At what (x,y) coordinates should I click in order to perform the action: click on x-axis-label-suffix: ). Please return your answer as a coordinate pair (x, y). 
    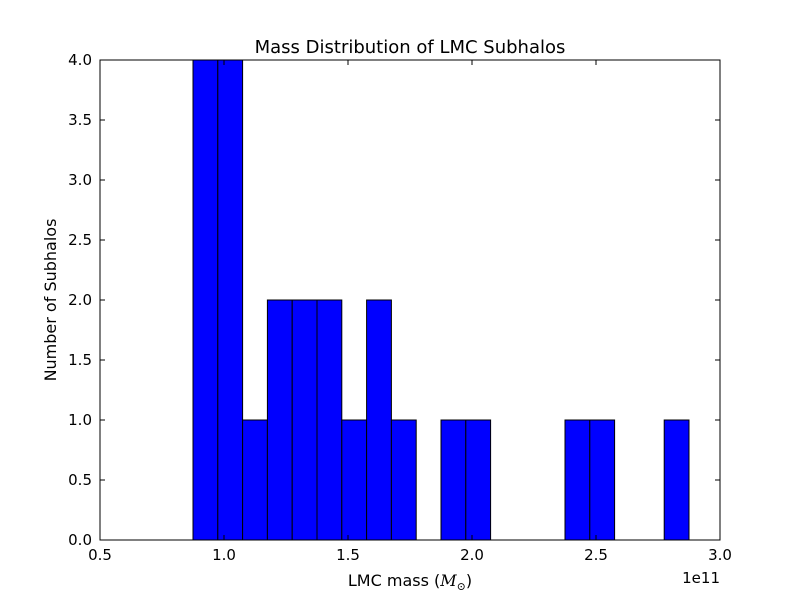
    Looking at the image, I should click on (469, 580).